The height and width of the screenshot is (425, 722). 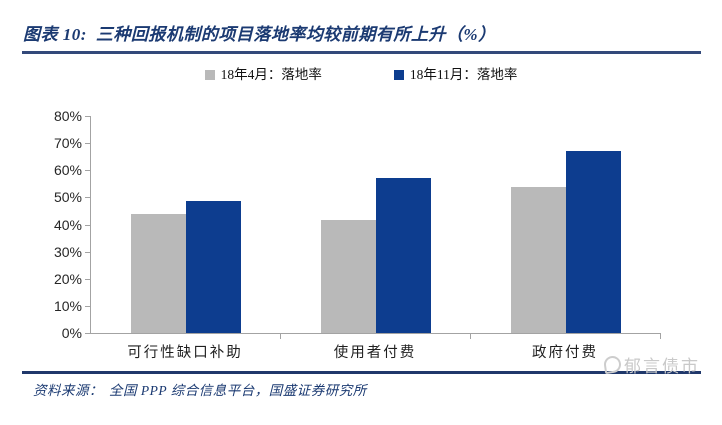 What do you see at coordinates (67, 224) in the screenshot?
I see `y-axis-tick-label: 40%` at bounding box center [67, 224].